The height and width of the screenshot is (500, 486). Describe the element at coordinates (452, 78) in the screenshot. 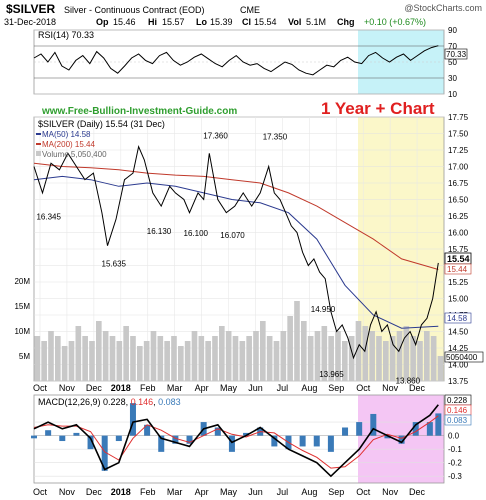

I see `rsi-tick-label: 30` at that location.